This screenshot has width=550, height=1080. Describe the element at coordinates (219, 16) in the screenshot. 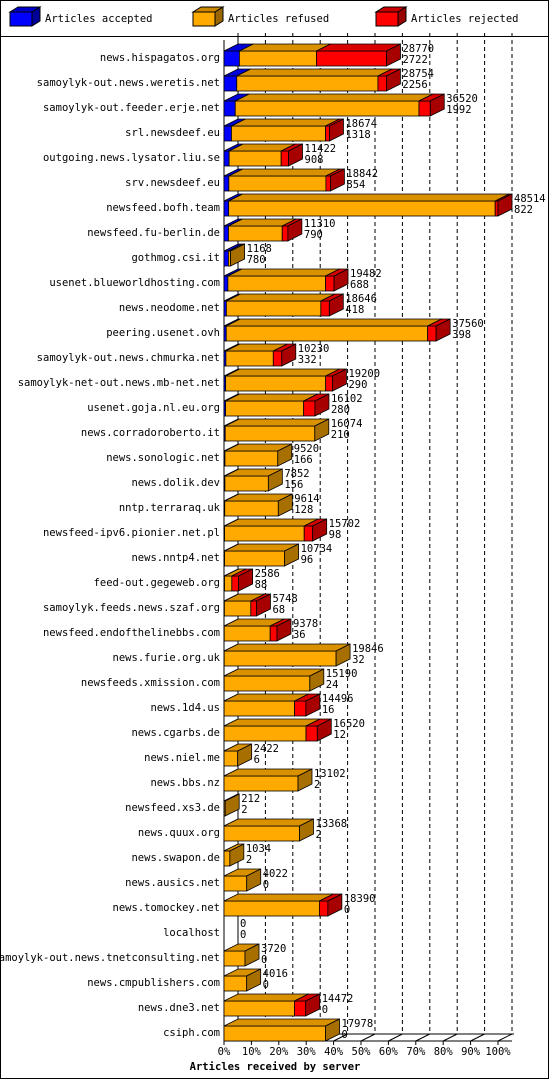

I see `legend-swatch-side` at that location.